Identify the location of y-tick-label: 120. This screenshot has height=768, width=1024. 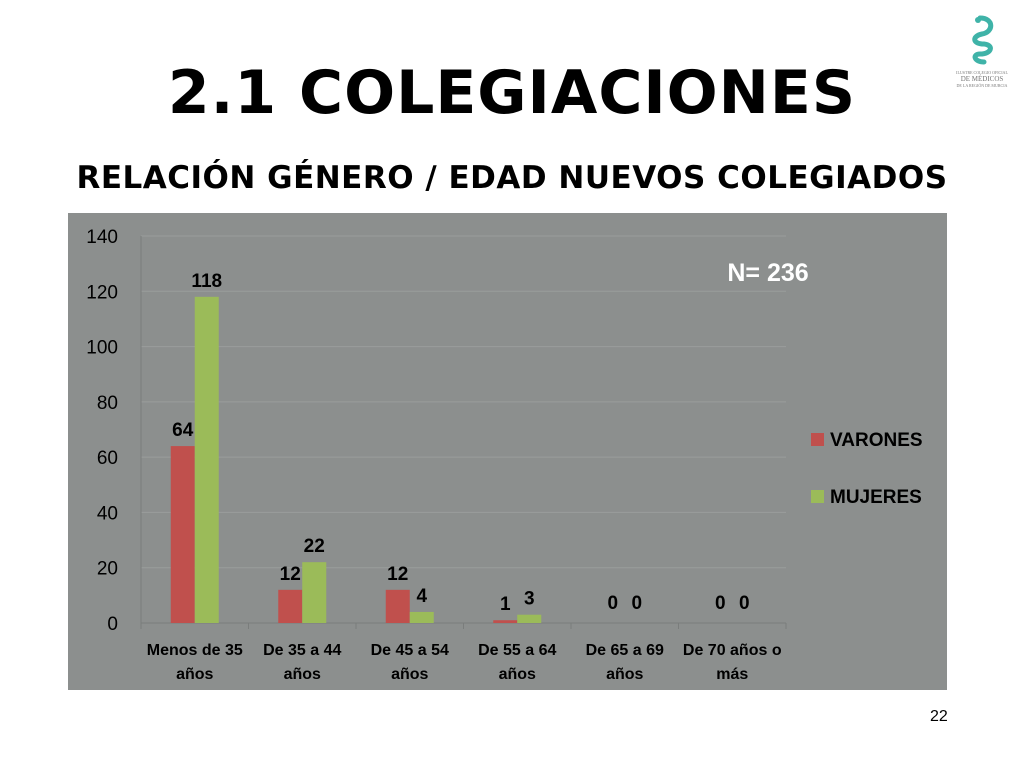
(102, 292).